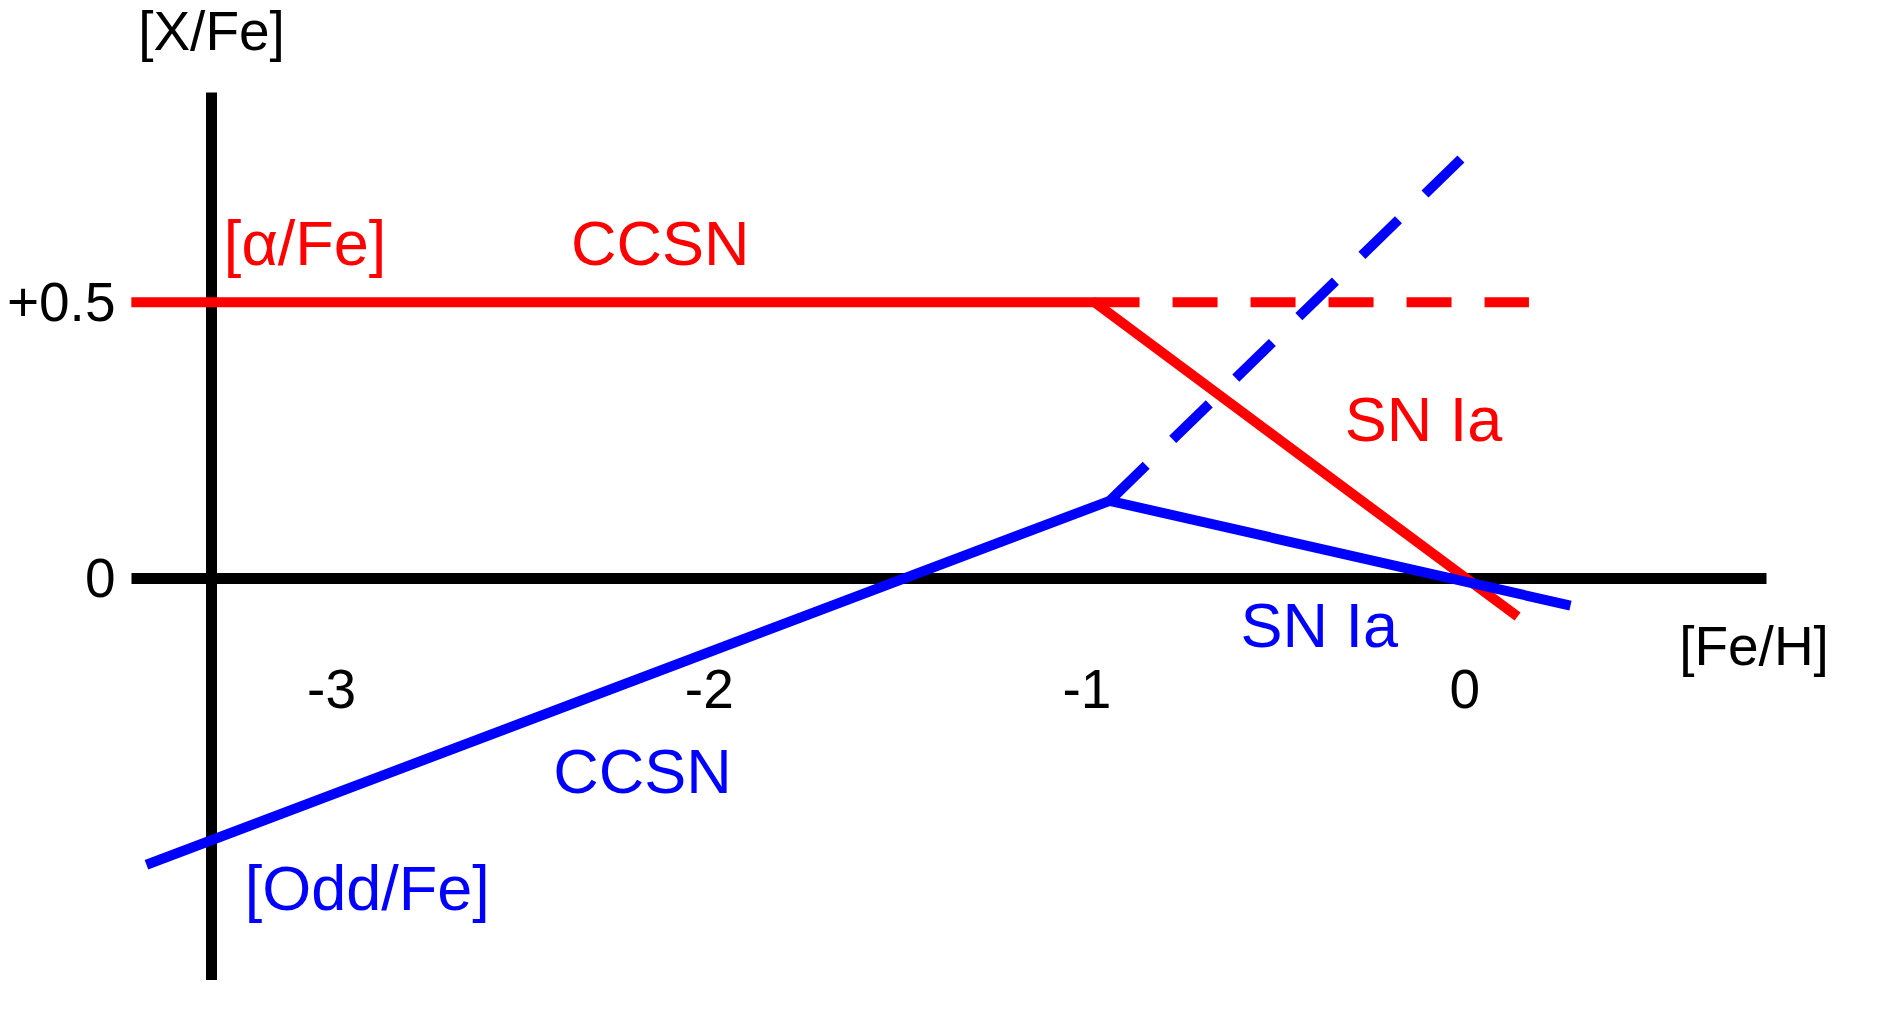 Image resolution: width=1891 pixels, height=1018 pixels. I want to click on x-tick-label: 0, so click(1465, 689).